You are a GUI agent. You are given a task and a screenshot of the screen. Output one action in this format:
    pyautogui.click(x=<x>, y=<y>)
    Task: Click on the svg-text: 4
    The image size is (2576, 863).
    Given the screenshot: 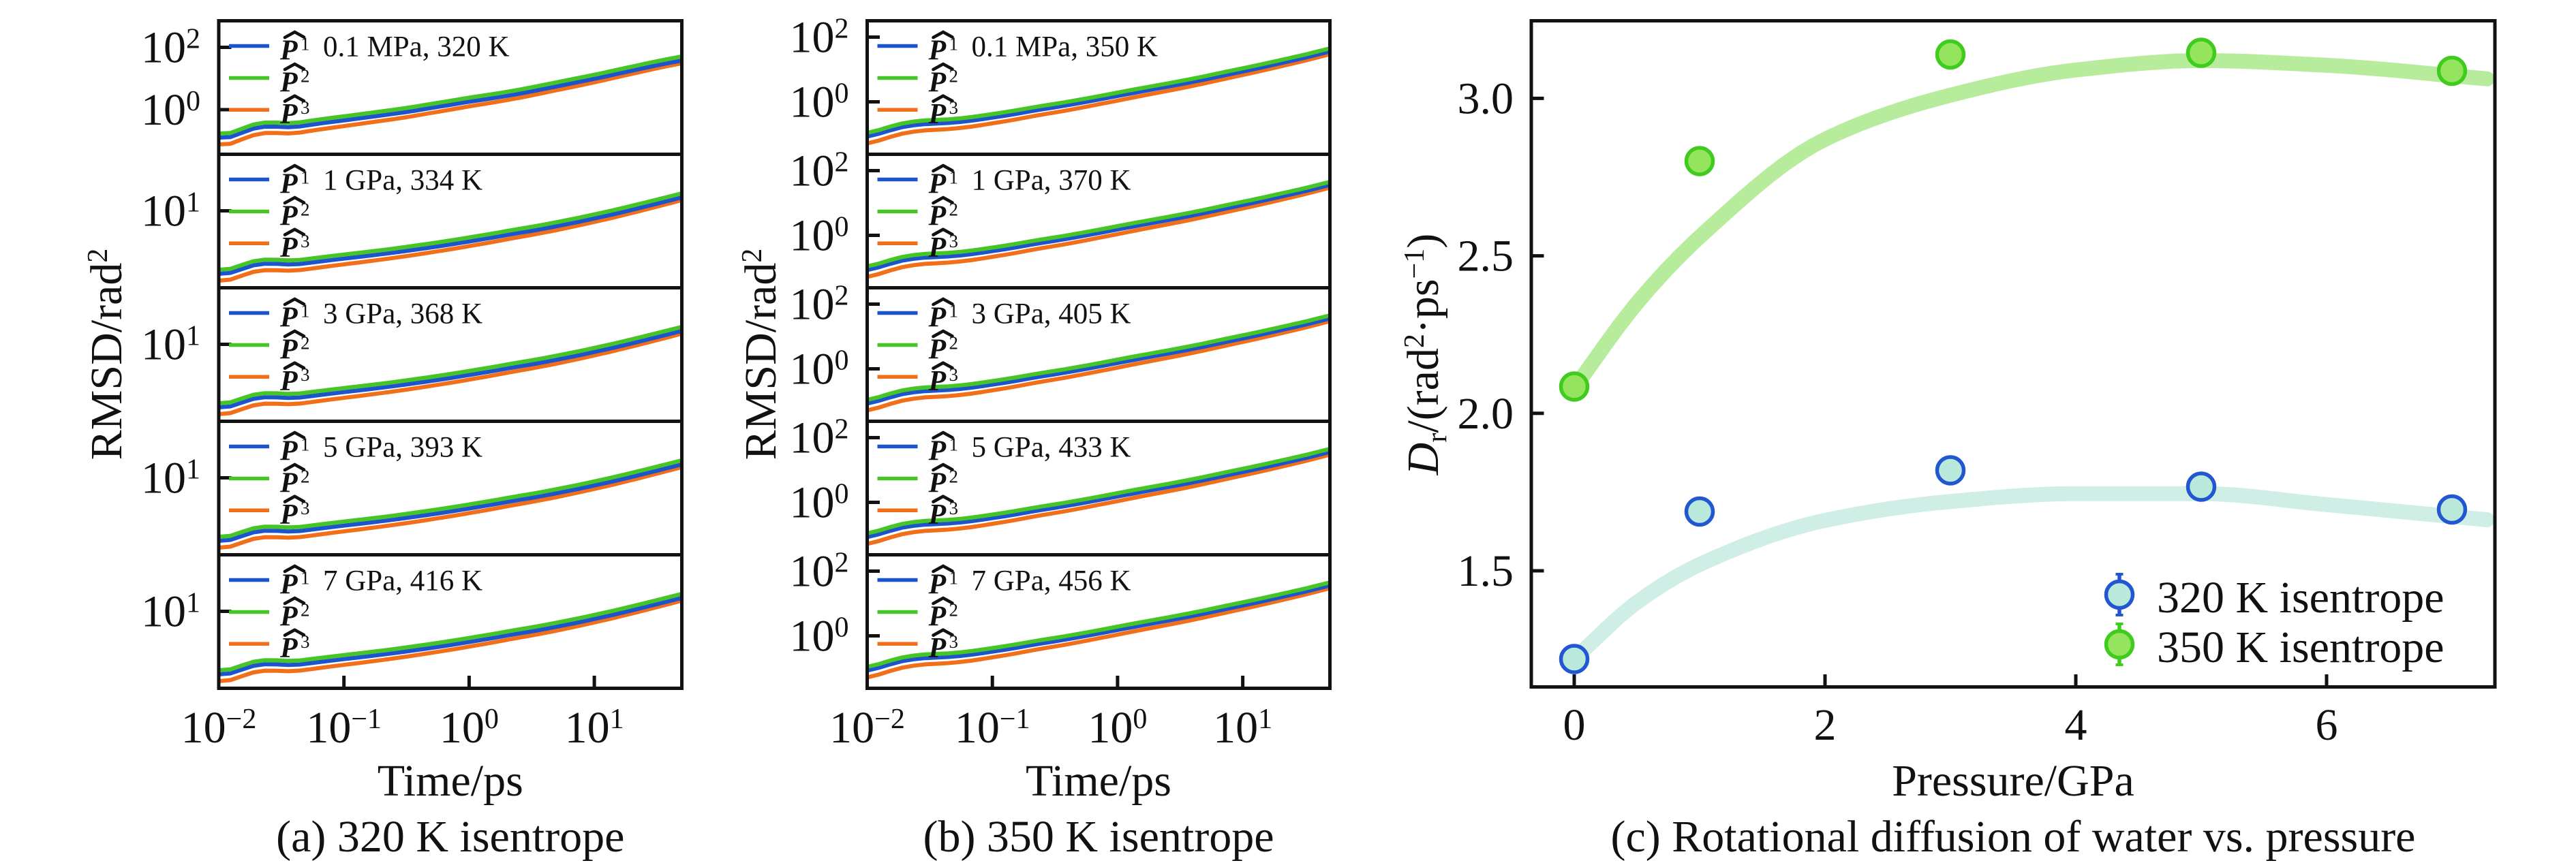 What is the action you would take?
    pyautogui.click(x=2076, y=725)
    